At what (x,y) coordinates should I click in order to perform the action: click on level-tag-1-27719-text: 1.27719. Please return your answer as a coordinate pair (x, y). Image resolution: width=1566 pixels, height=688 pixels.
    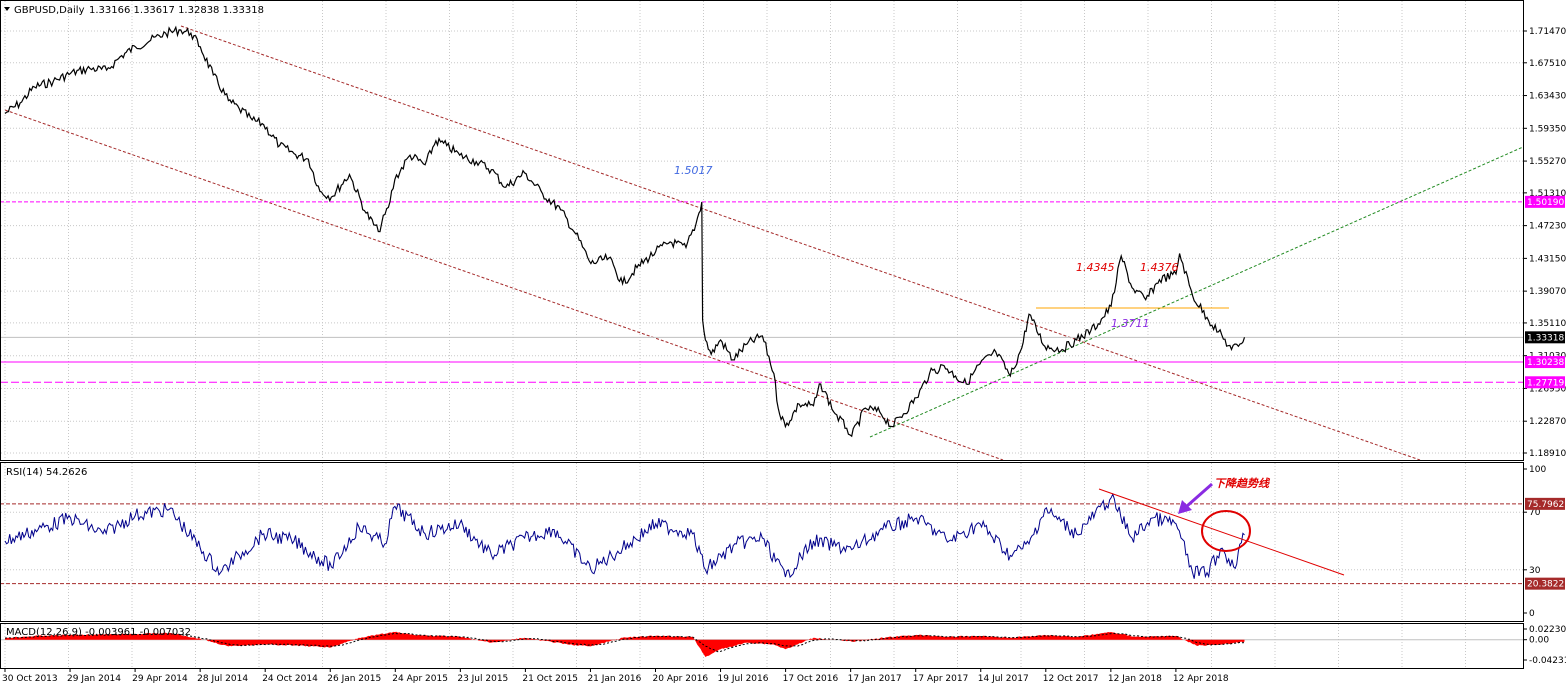
    Looking at the image, I should click on (1545, 383).